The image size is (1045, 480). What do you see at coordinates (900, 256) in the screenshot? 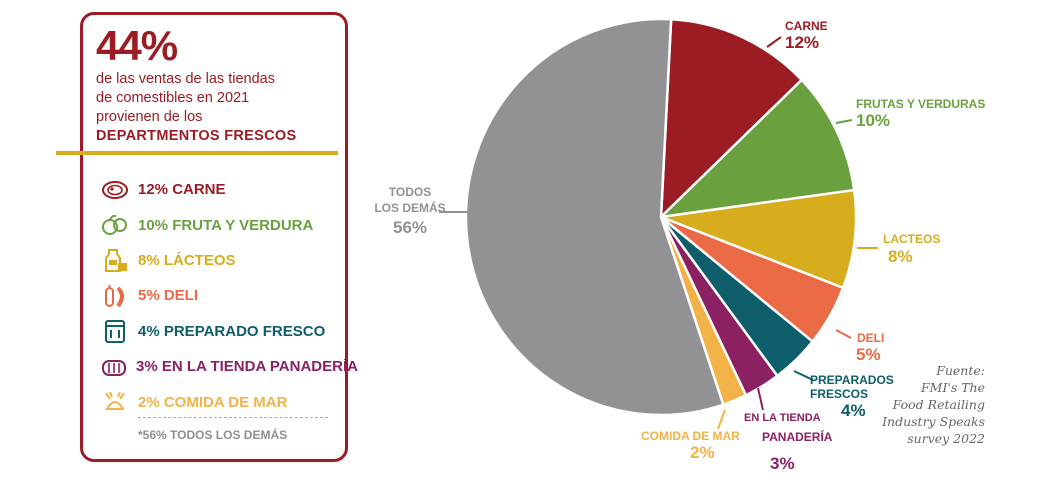
I see `slice-value-lacteos: 8%` at bounding box center [900, 256].